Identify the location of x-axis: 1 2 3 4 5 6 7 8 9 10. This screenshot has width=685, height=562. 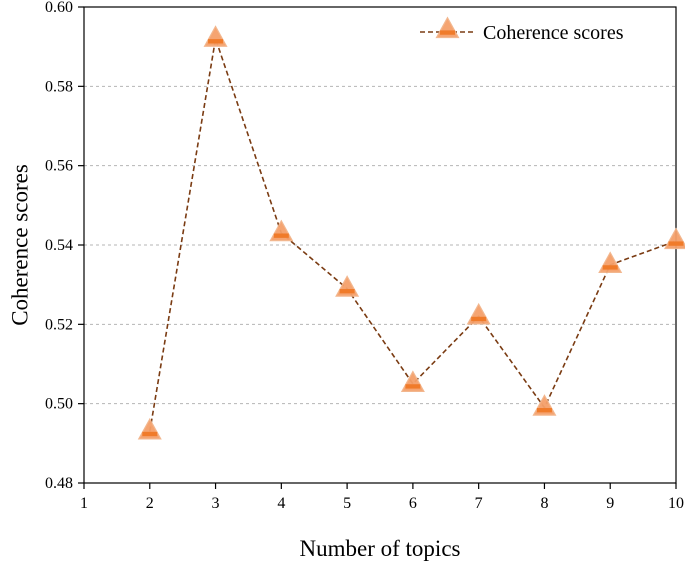
(382, 497).